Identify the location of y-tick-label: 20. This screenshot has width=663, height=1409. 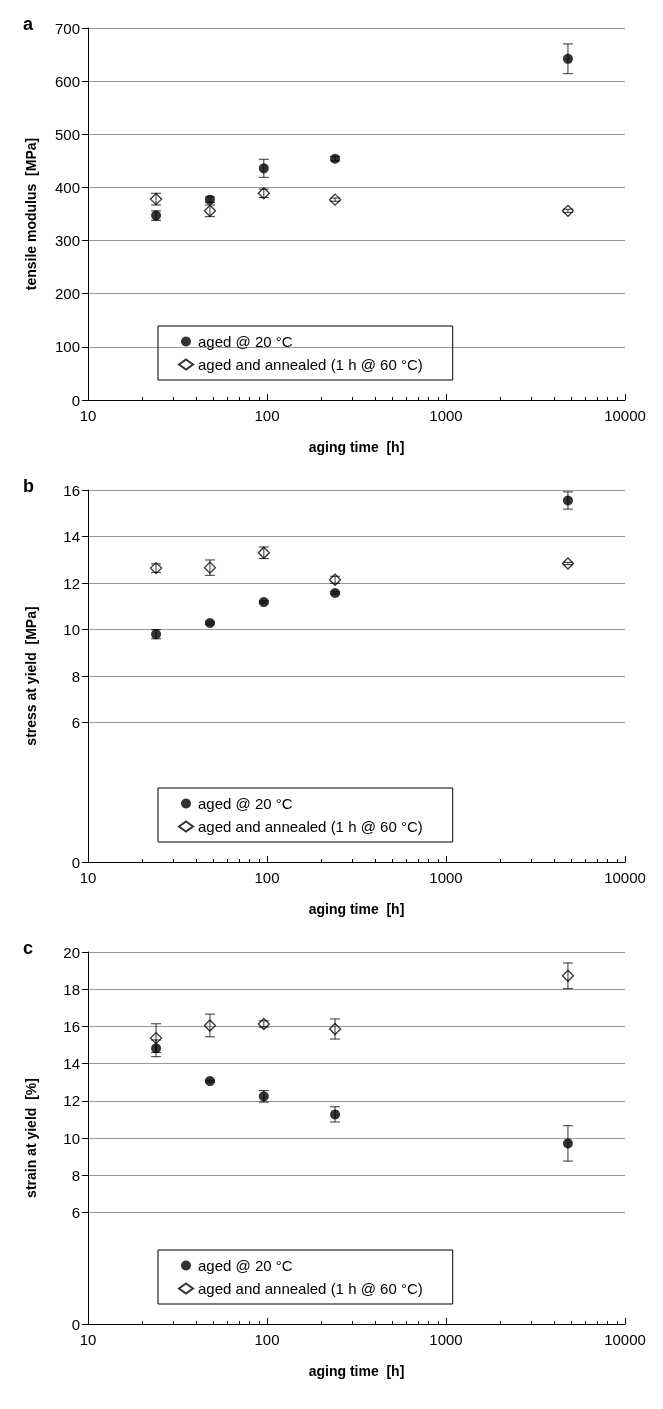
(71, 952).